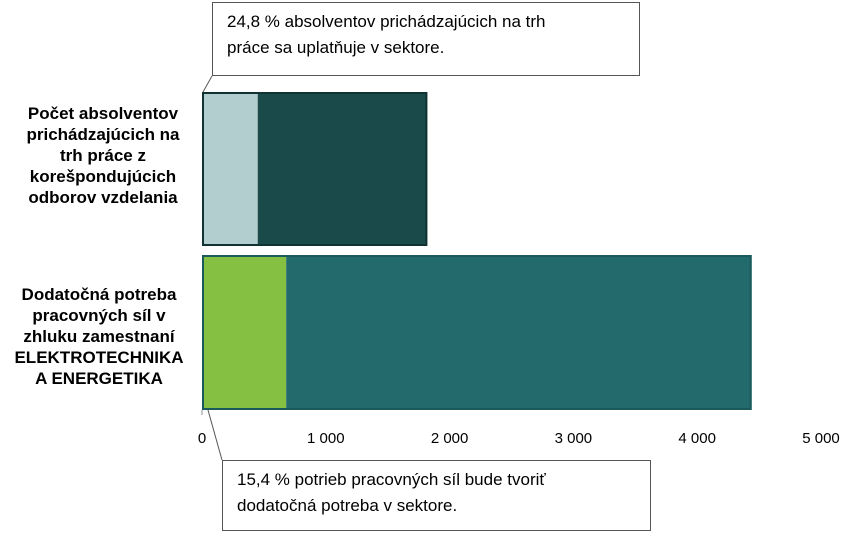  What do you see at coordinates (573, 438) in the screenshot?
I see `x-tick-label: 3 000` at bounding box center [573, 438].